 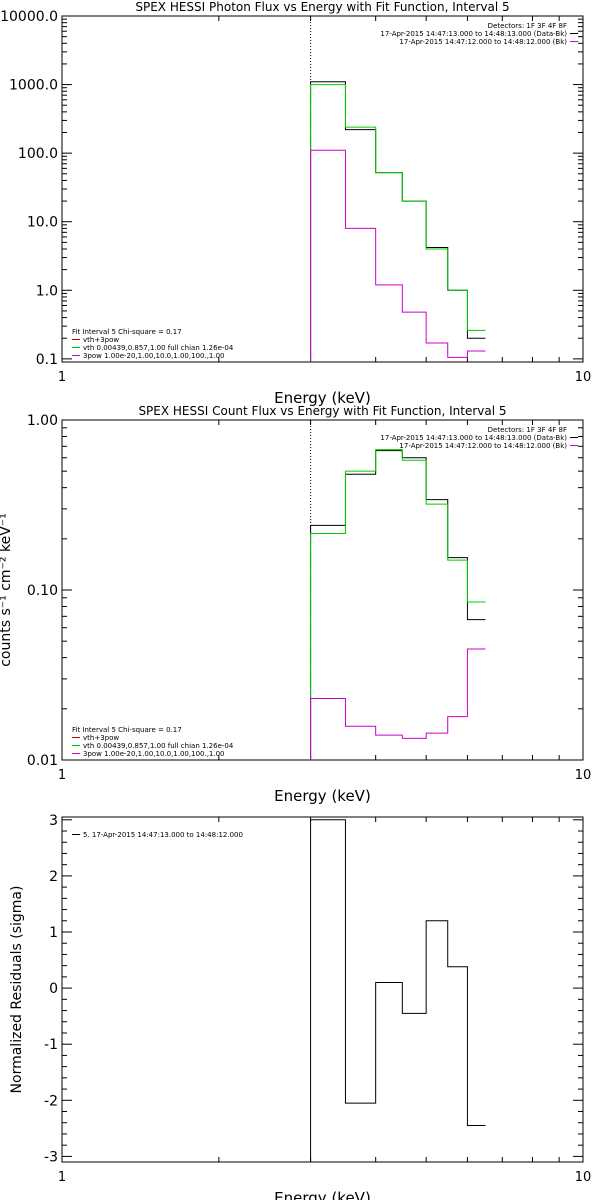 What do you see at coordinates (53, 933) in the screenshot?
I see `y-tick-label: 1` at bounding box center [53, 933].